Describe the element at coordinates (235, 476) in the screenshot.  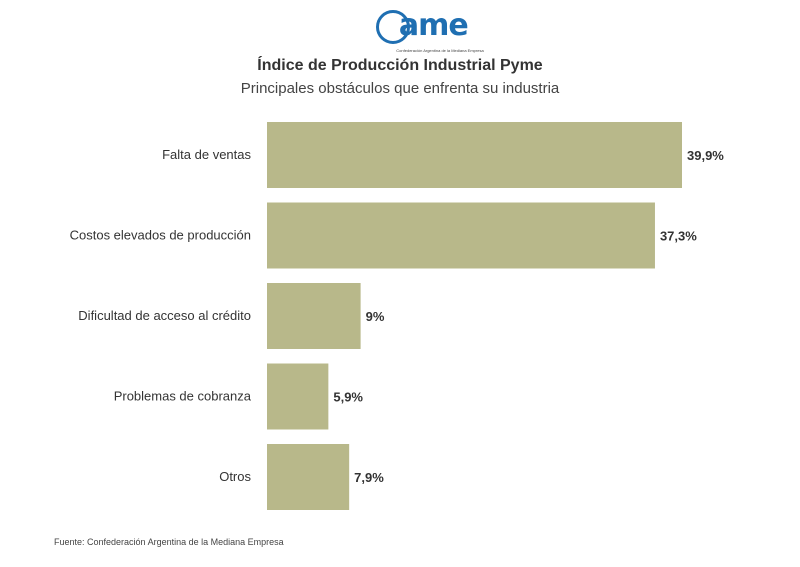
I see `category-label: Otros` at that location.